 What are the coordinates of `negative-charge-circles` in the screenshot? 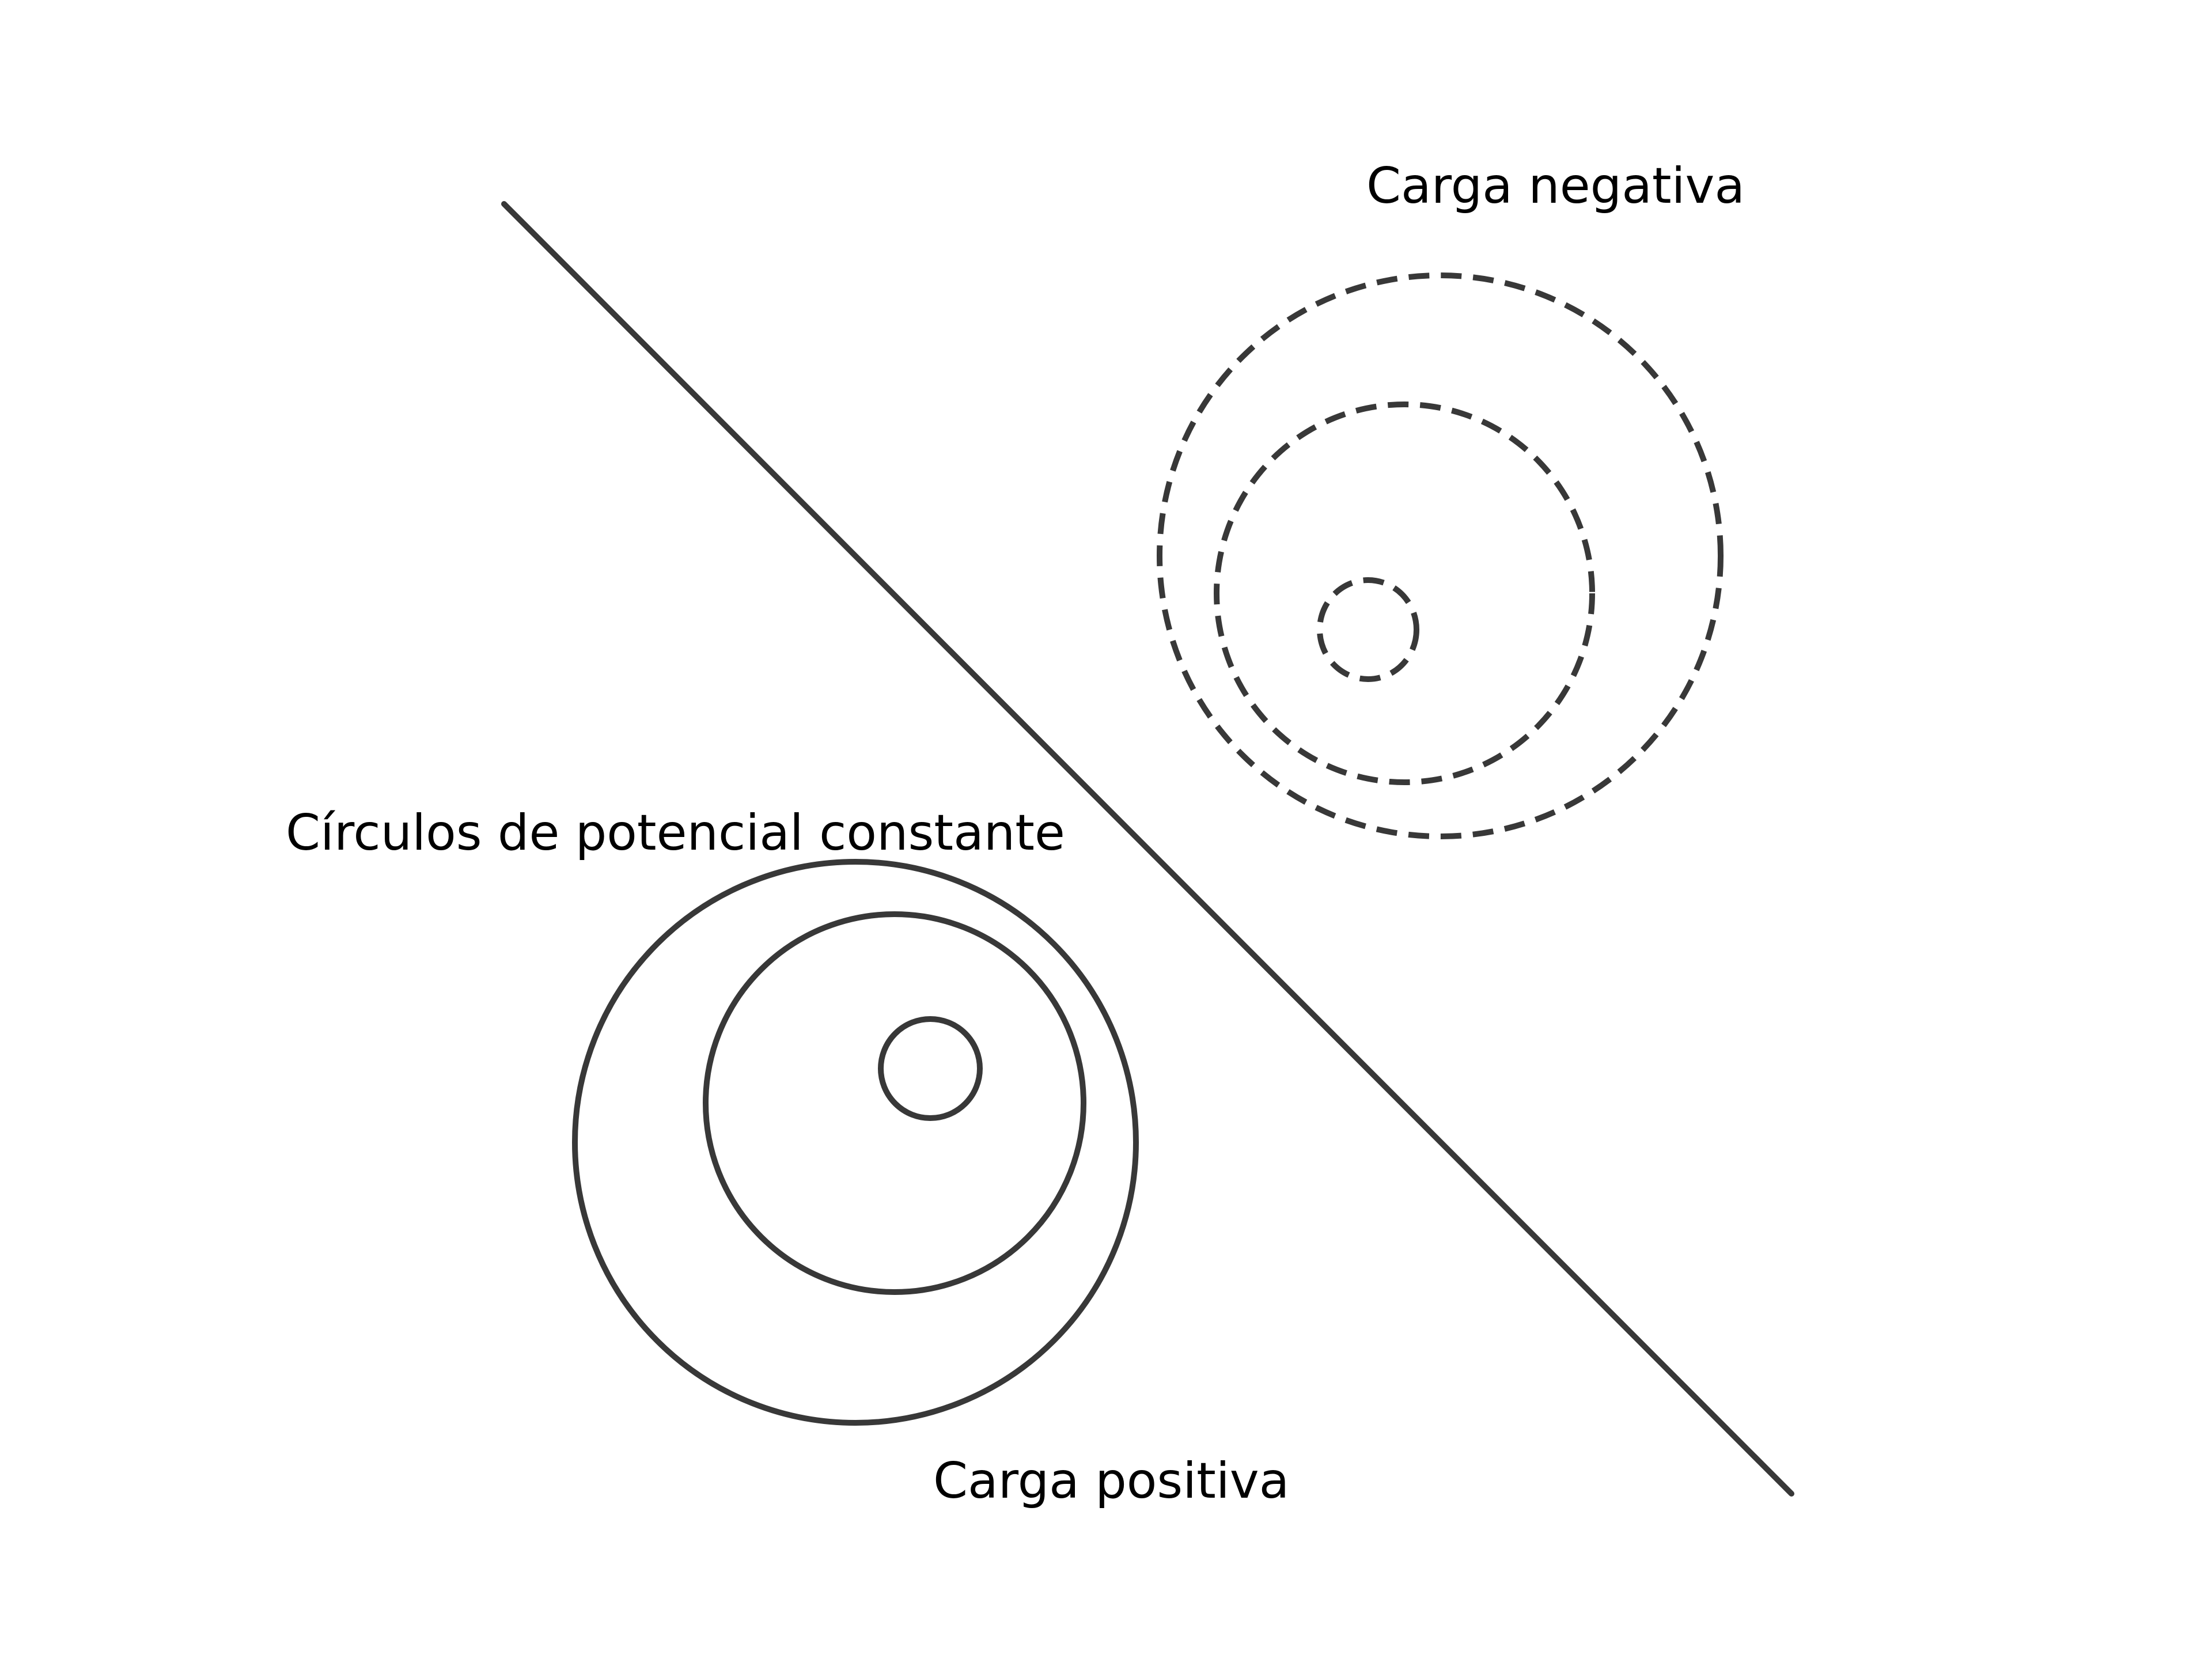 It's located at (1440, 555).